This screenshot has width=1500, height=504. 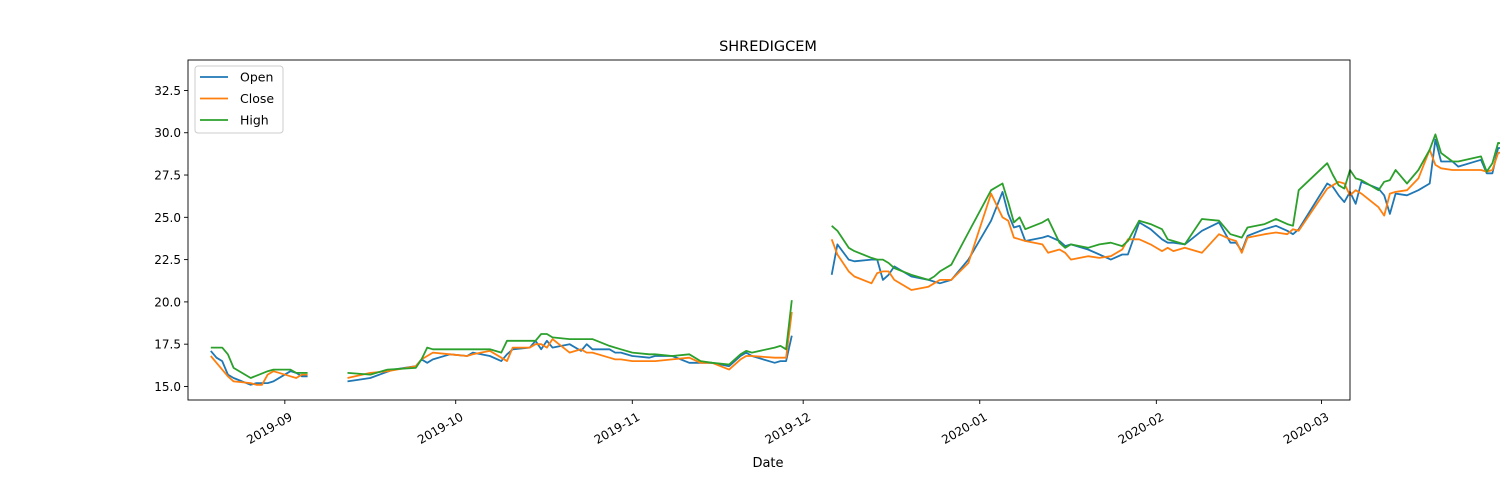 I want to click on y-tick-label: 30.0, so click(x=167, y=133).